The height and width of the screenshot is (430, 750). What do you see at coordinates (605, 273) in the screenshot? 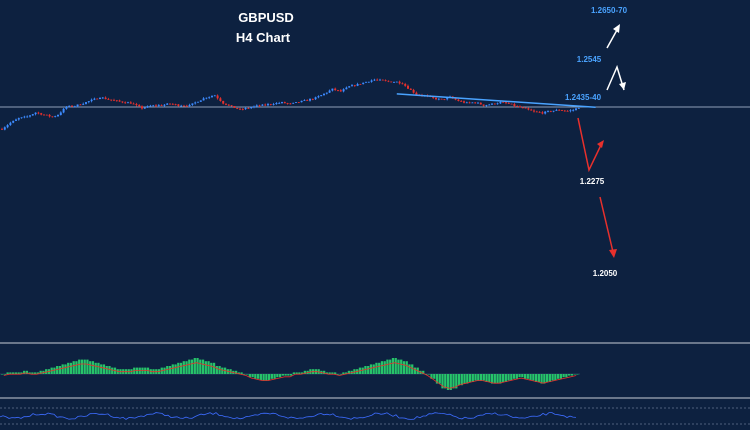
I see `level-label-support-2: 1.2050` at bounding box center [605, 273].